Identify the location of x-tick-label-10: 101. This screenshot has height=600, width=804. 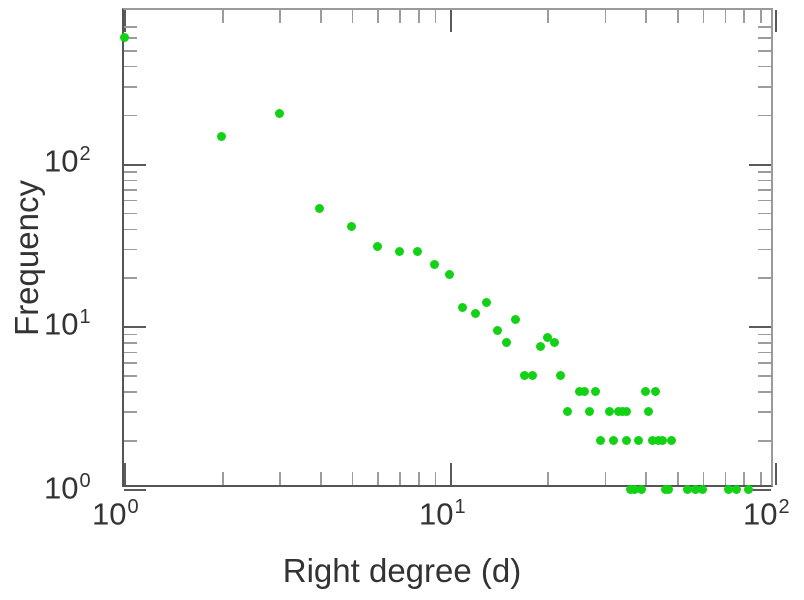
(442, 513).